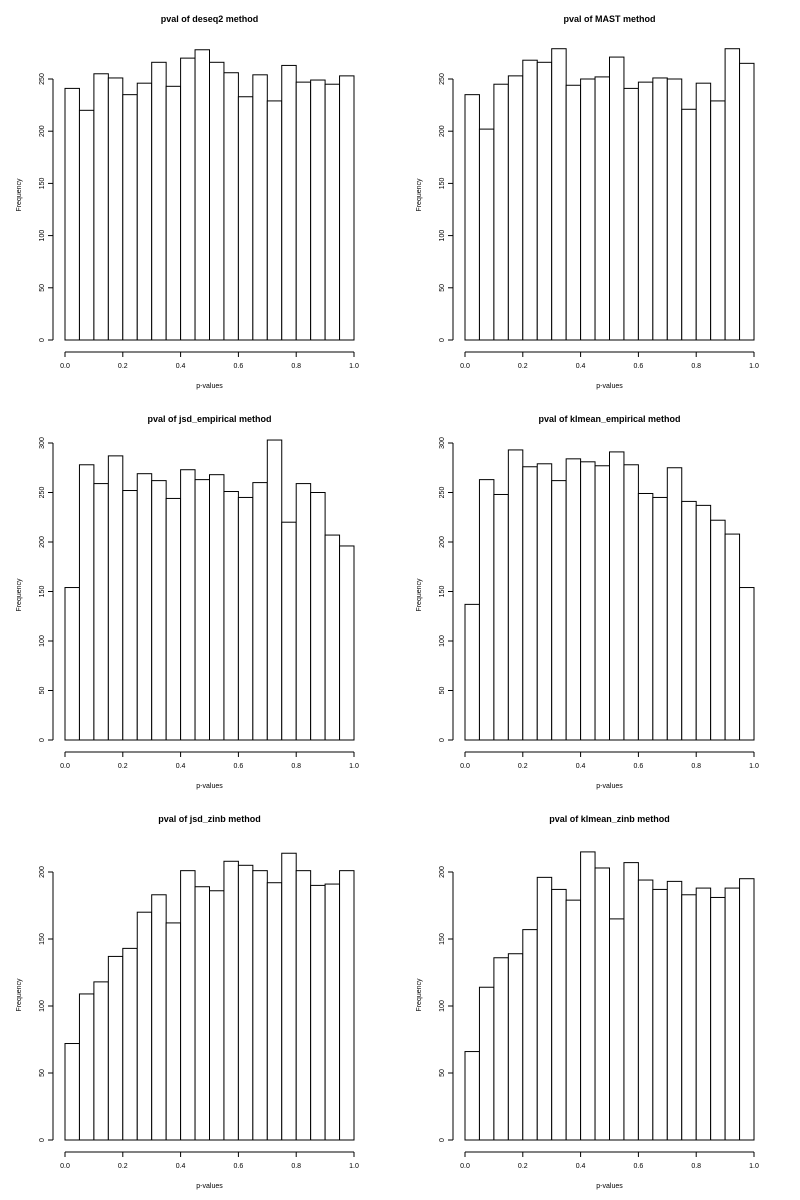 This screenshot has width=800, height=1200. What do you see at coordinates (442, 493) in the screenshot?
I see `y-tick-label: 250` at bounding box center [442, 493].